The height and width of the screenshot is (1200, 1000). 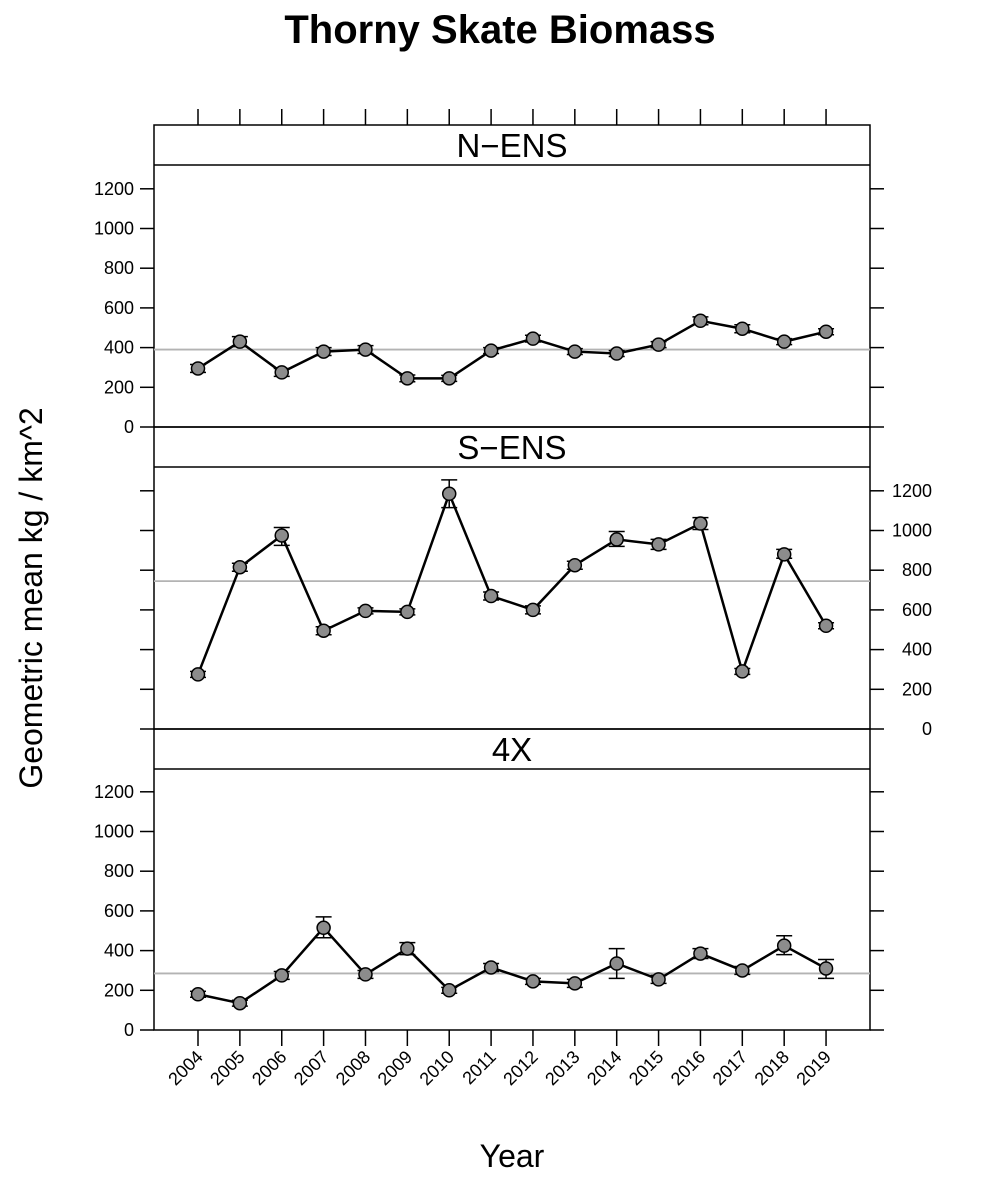 I want to click on x-tick-label: 2006, so click(x=269, y=1068).